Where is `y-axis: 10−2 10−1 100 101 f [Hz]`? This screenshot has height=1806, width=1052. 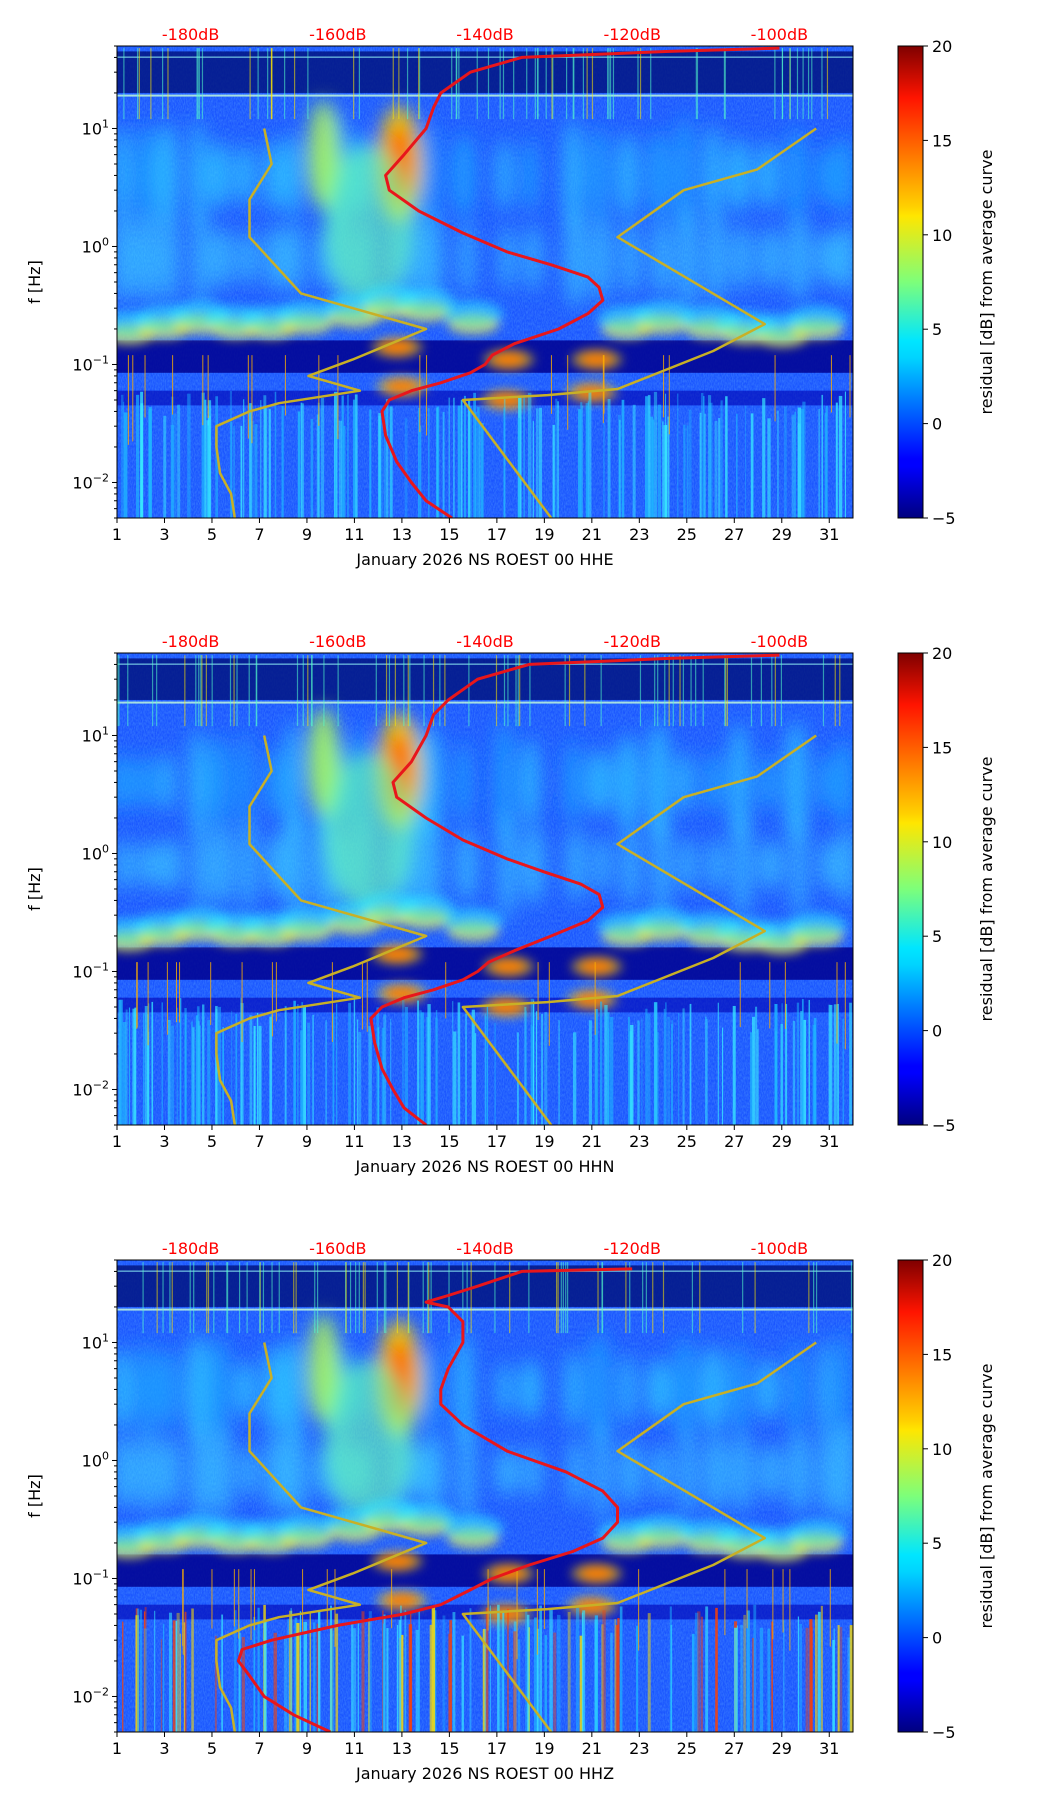 y-axis: 10−2 10−1 100 101 f [Hz] is located at coordinates (71, 1496).